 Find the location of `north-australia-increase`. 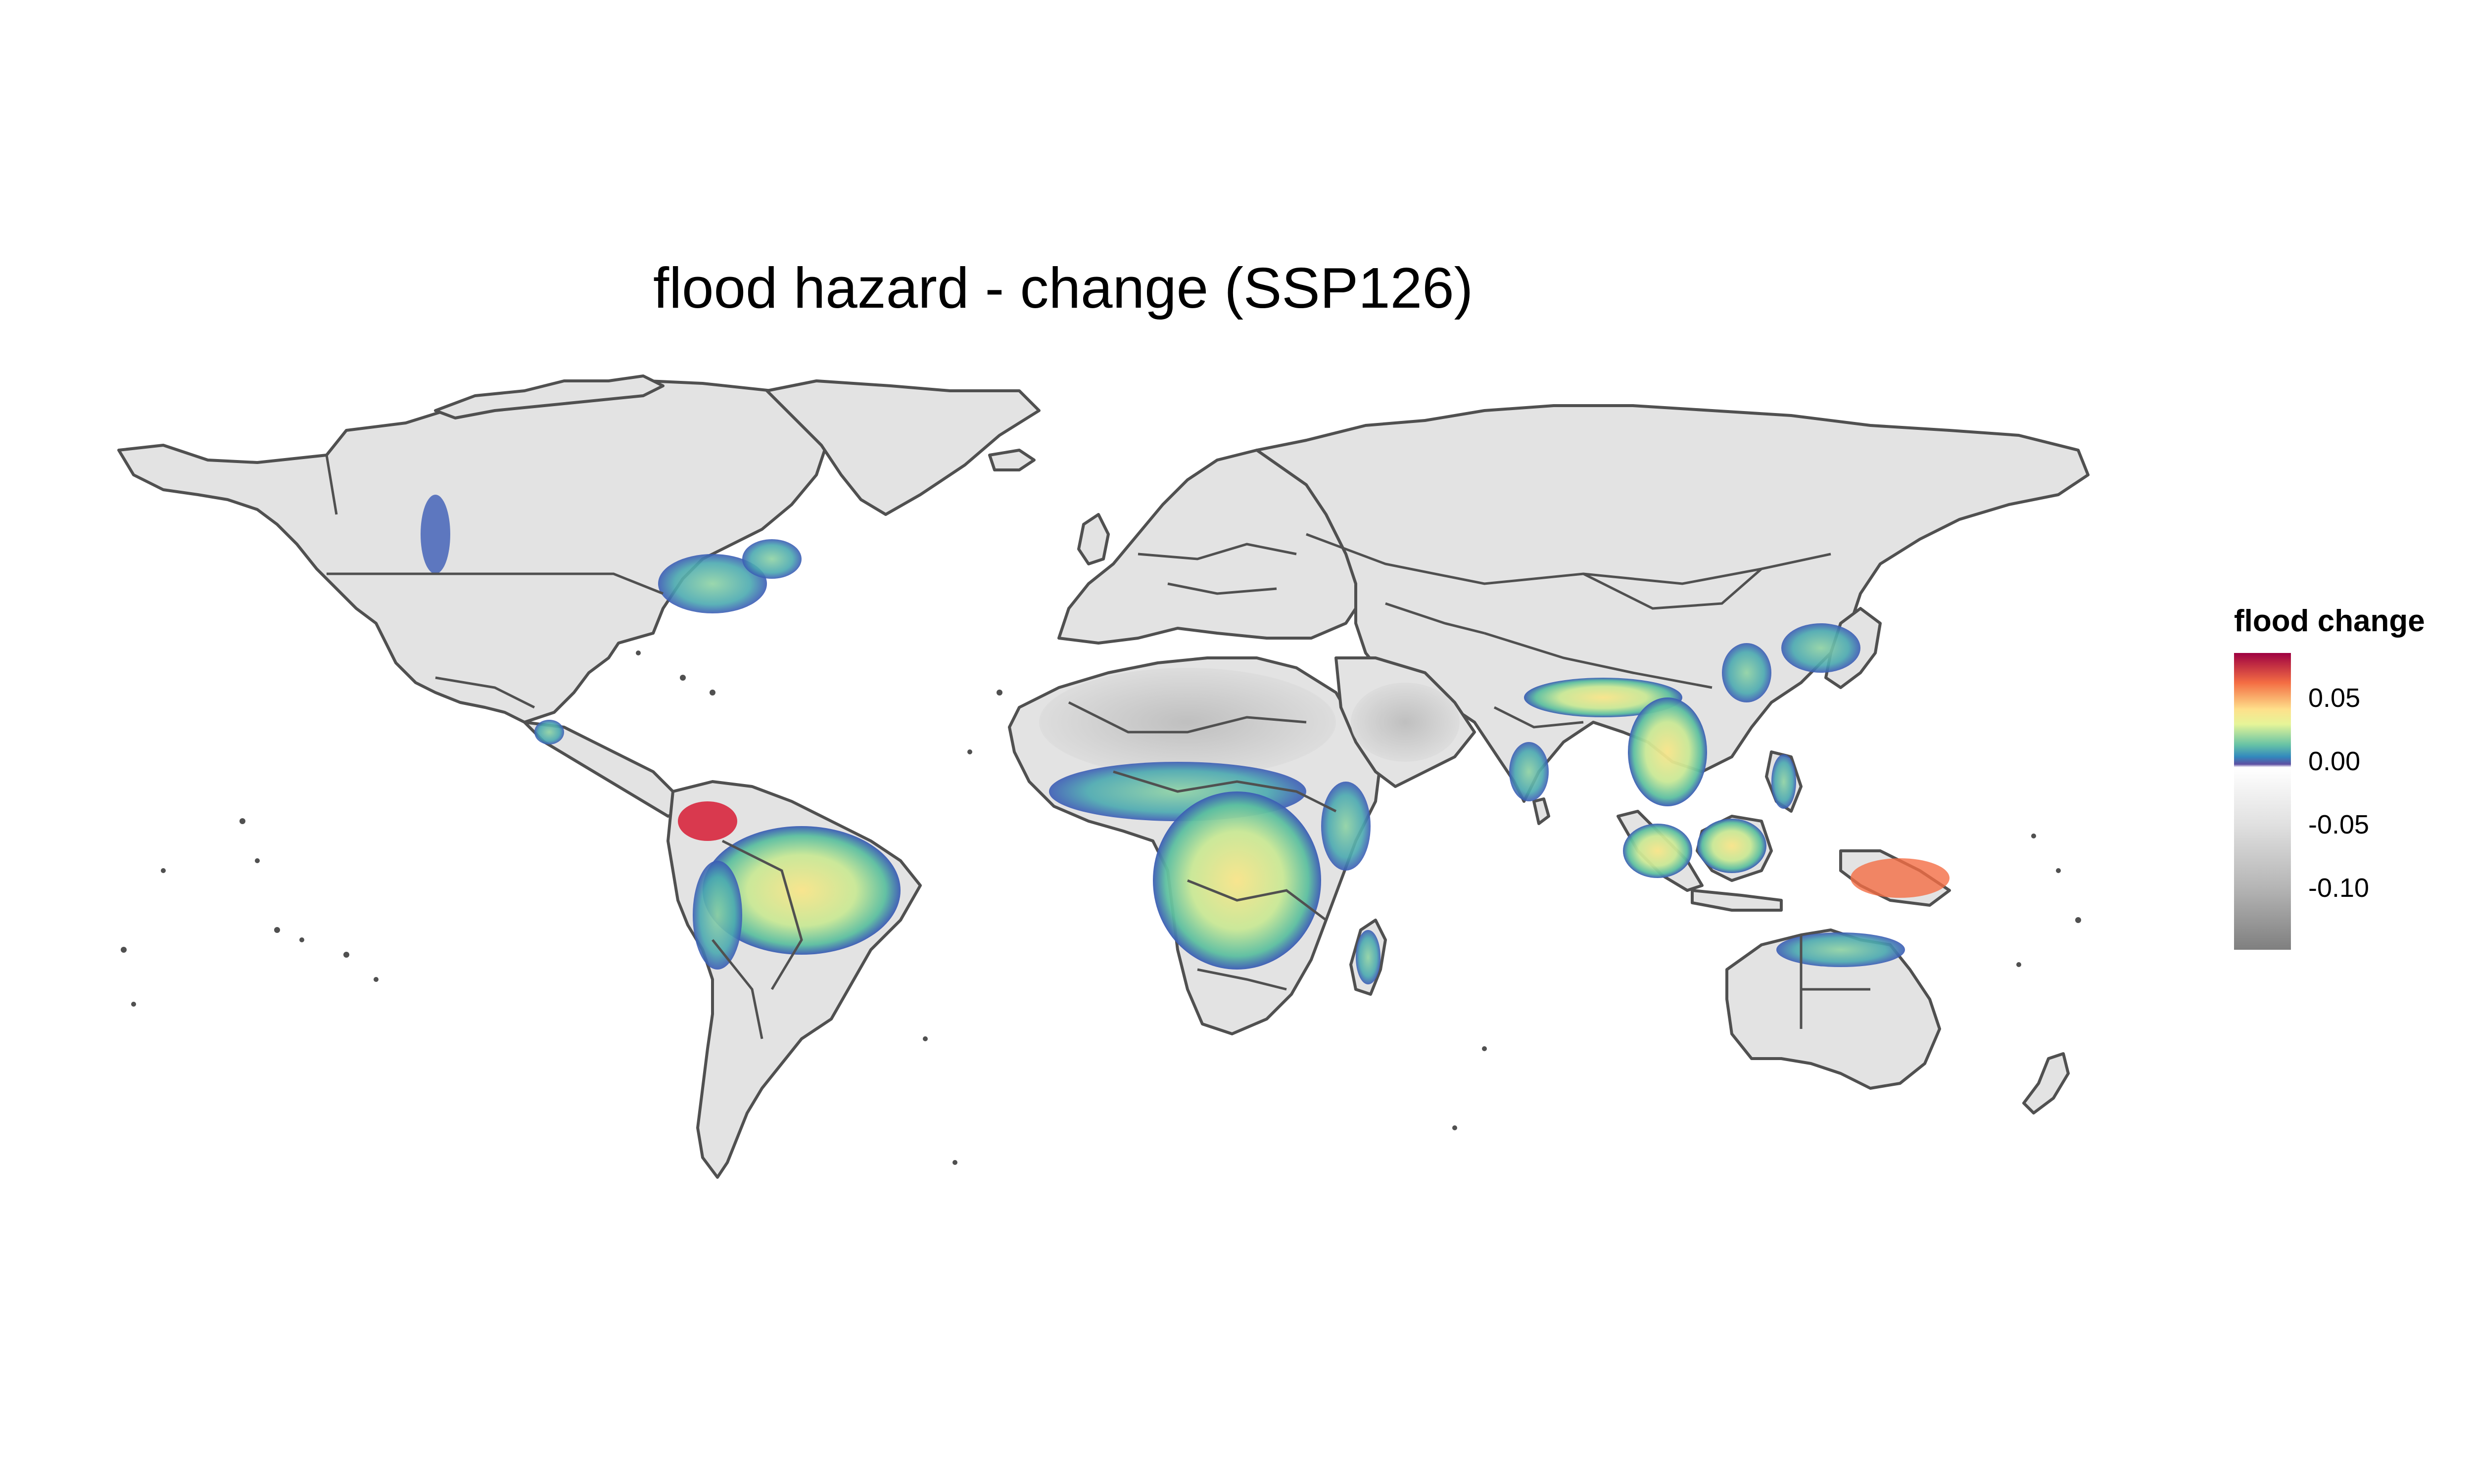

north-australia-increase is located at coordinates (1841, 949).